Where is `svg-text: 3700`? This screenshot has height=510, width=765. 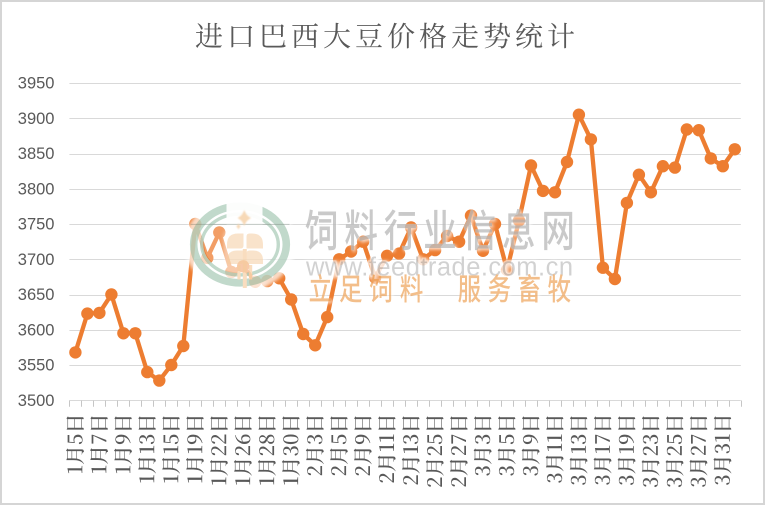
svg-text: 3700 is located at coordinates (36, 260).